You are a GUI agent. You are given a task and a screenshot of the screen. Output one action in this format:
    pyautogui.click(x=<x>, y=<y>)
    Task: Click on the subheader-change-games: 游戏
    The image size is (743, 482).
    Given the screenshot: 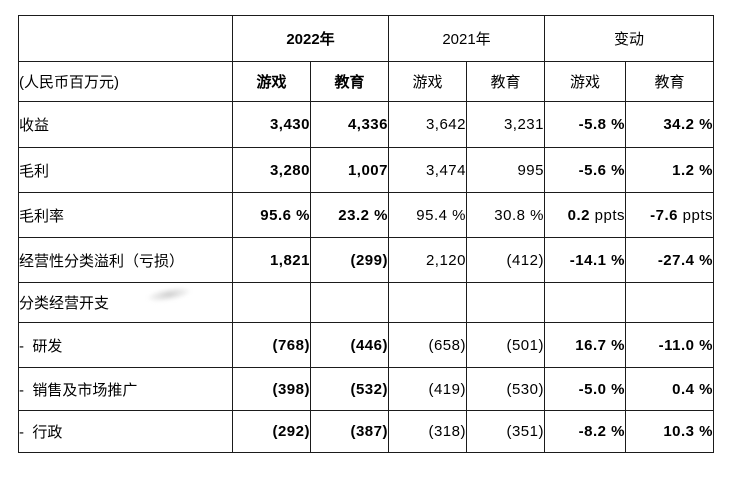 What is the action you would take?
    pyautogui.click(x=585, y=81)
    